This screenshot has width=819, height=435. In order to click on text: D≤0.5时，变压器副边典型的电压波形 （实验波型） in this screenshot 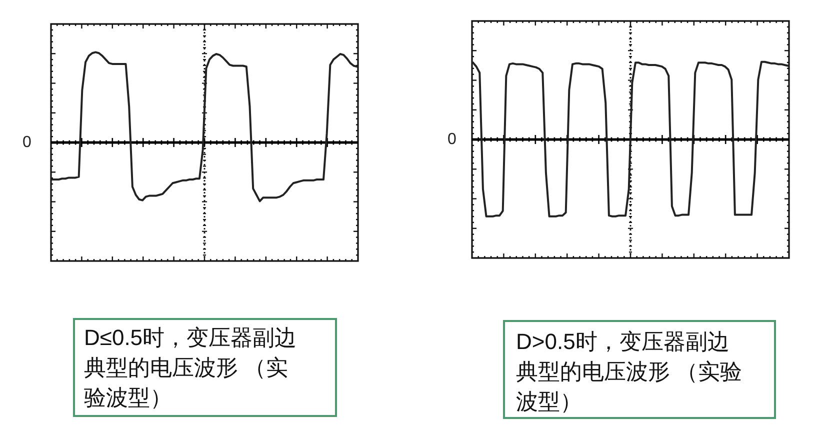, I will do `click(205, 367)`.